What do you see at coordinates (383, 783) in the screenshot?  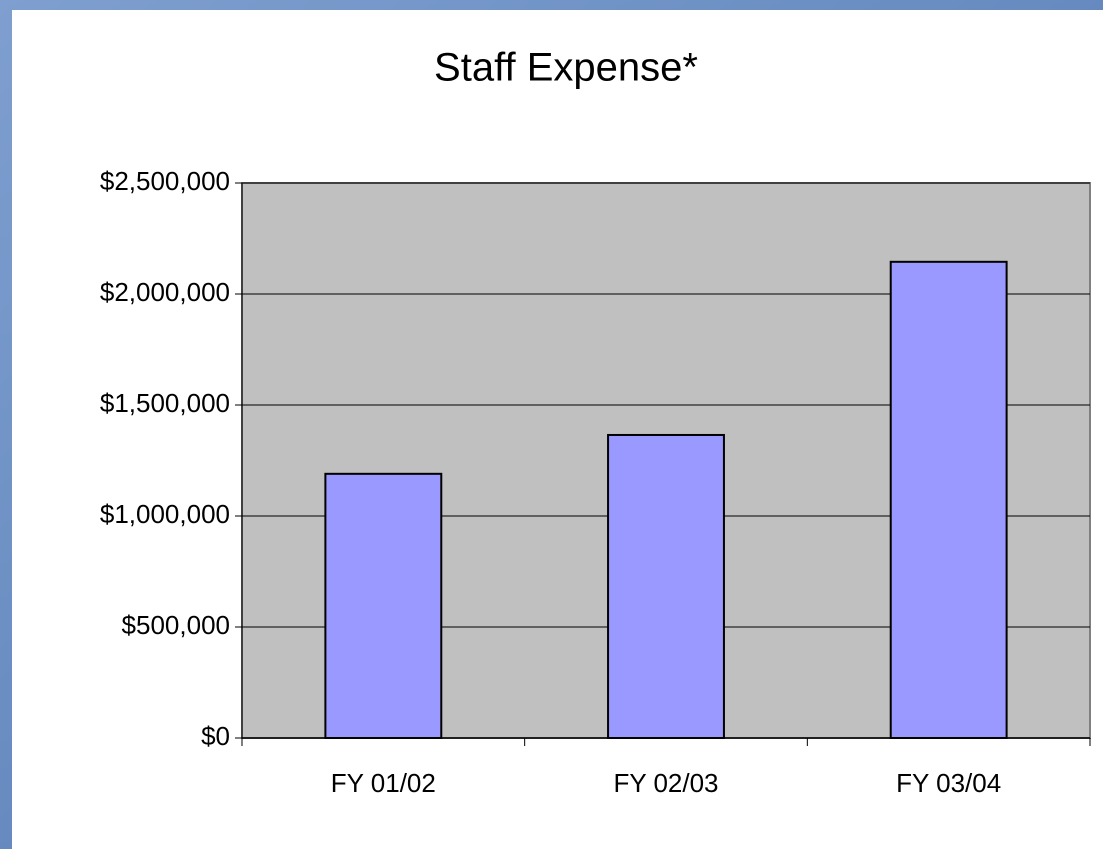 I see `x-tick-label: FY 01/02` at bounding box center [383, 783].